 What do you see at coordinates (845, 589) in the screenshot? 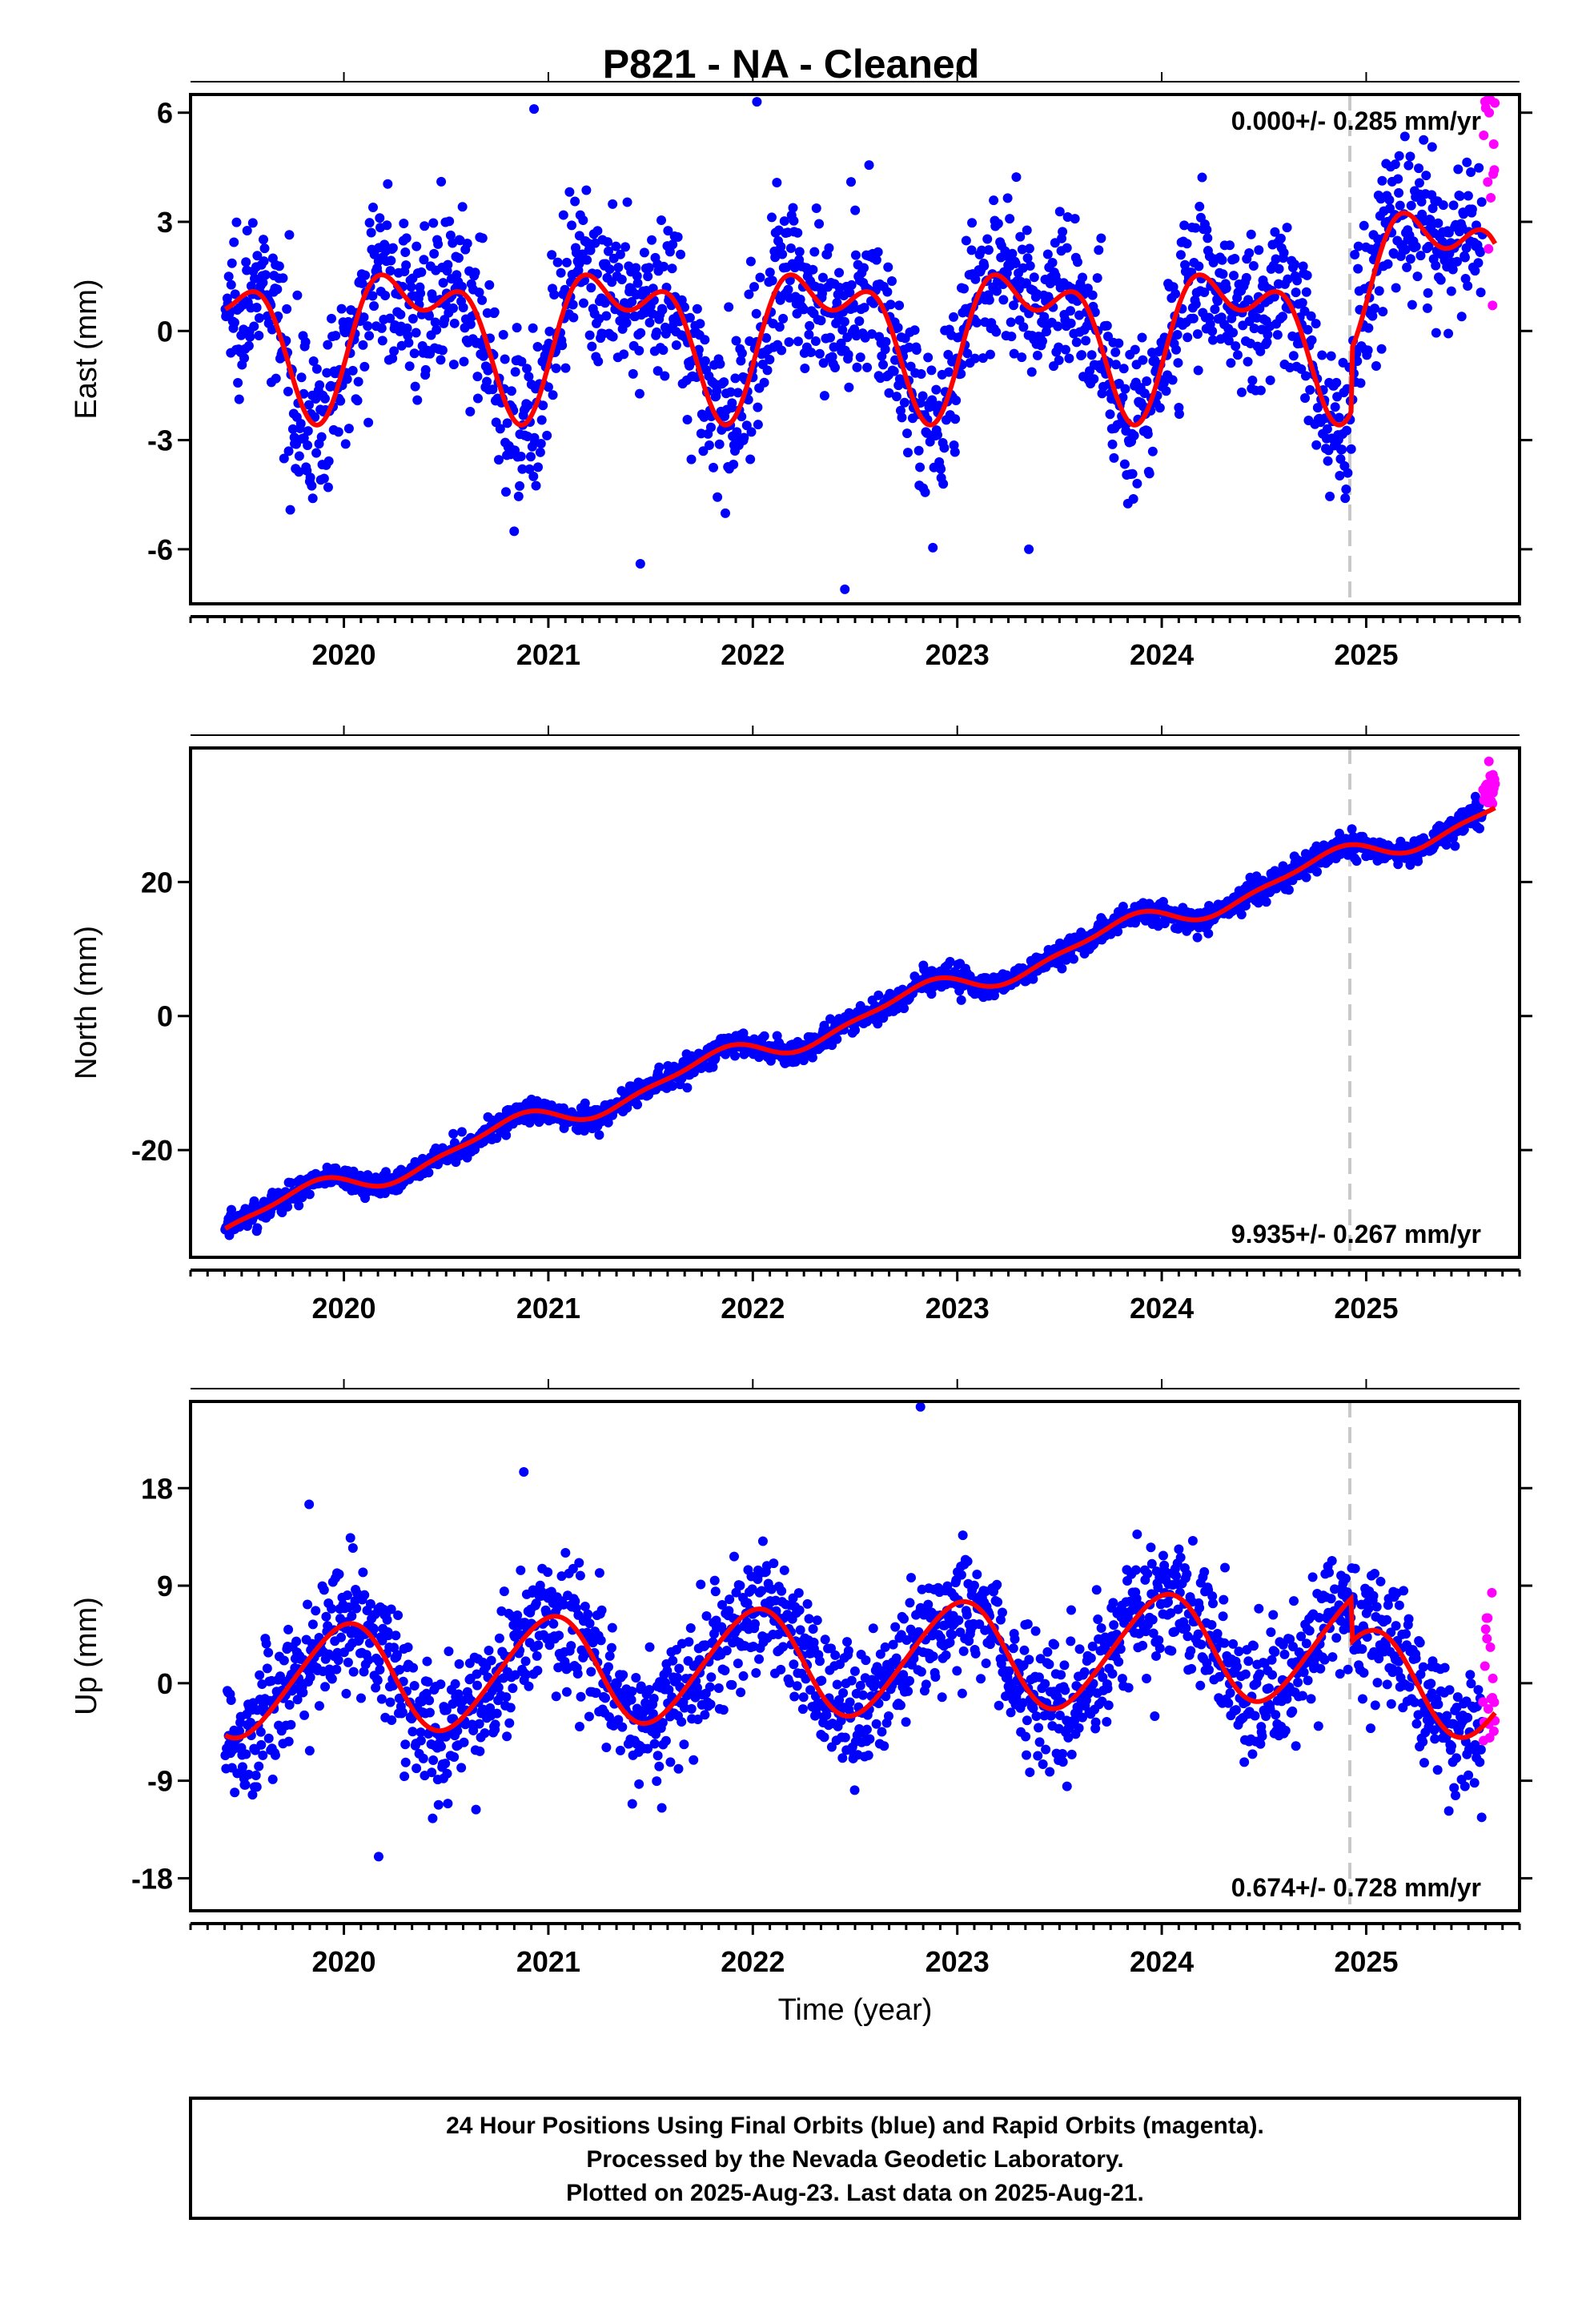
I see `outlier-point` at bounding box center [845, 589].